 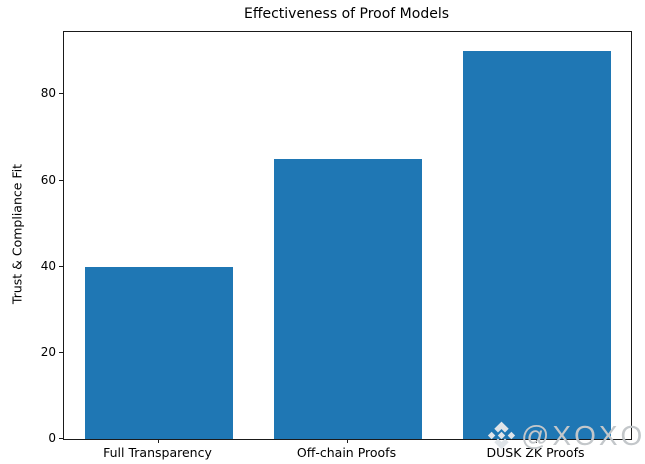 I want to click on x-tick-label: Off-chain Proofs, so click(x=346, y=452).